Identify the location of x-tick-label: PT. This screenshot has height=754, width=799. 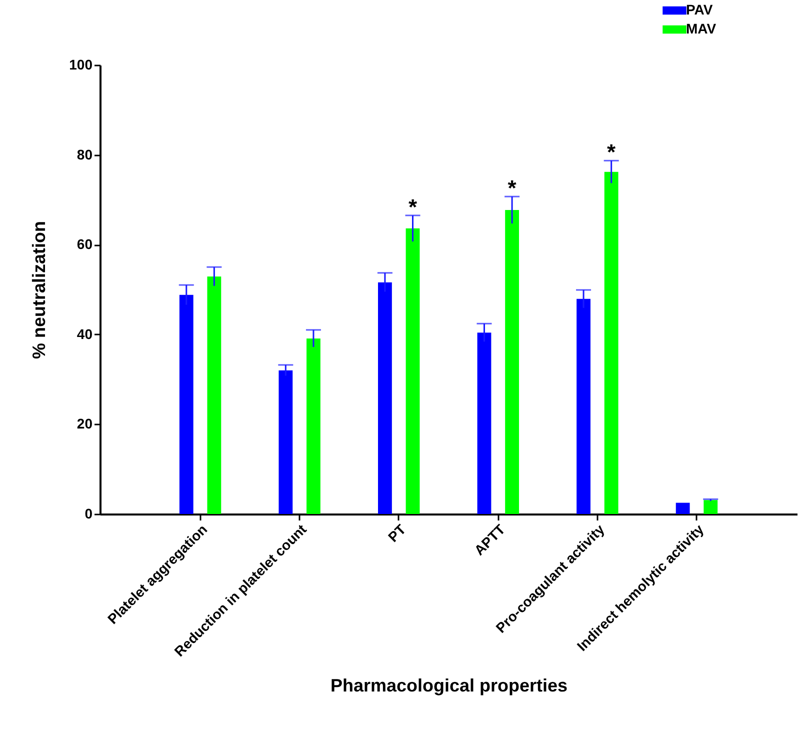
(397, 533).